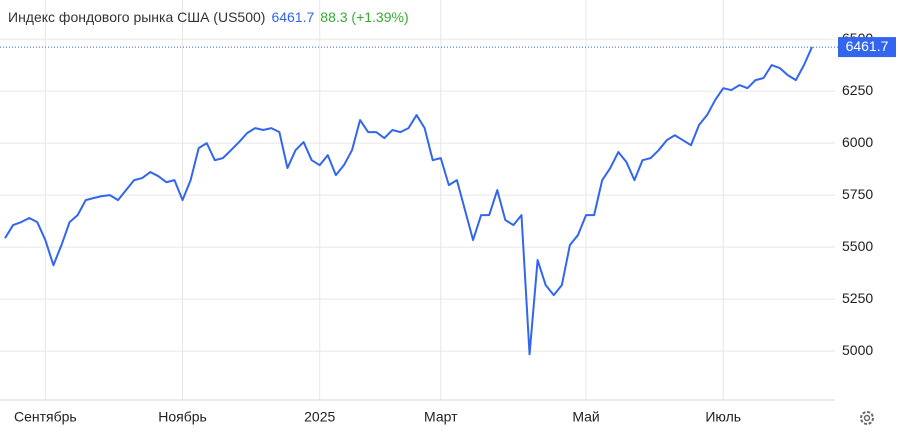 The image size is (900, 438). I want to click on gear-ring, so click(867, 418).